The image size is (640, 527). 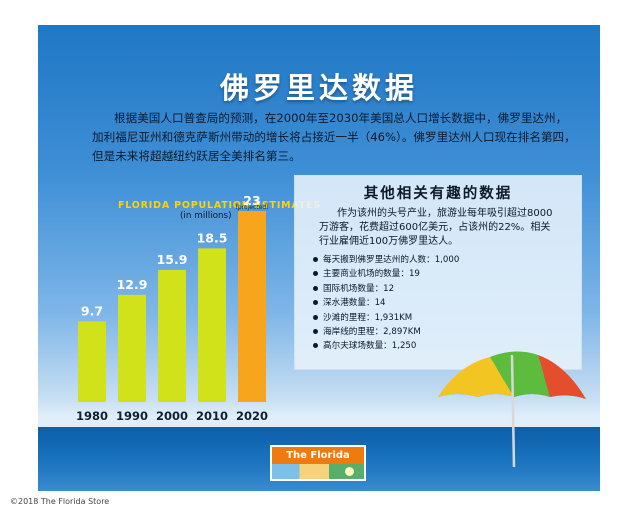 What do you see at coordinates (132, 348) in the screenshot?
I see `bar-1990` at bounding box center [132, 348].